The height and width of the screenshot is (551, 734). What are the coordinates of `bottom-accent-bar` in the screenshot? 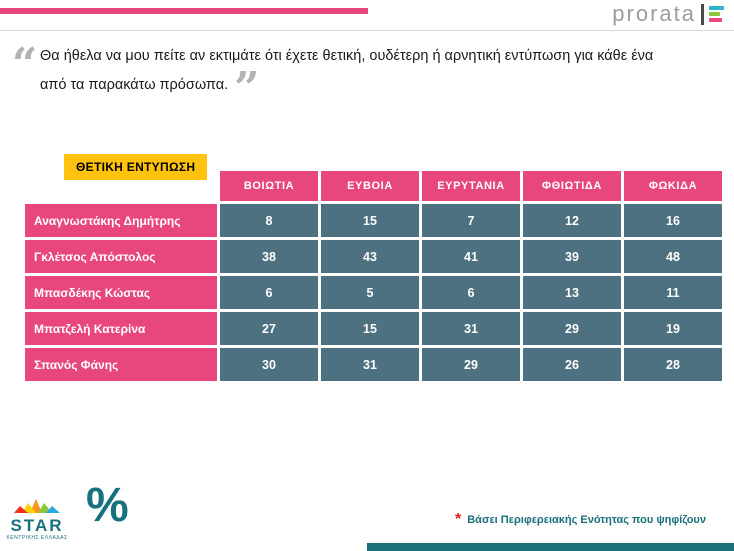 It's located at (550, 547).